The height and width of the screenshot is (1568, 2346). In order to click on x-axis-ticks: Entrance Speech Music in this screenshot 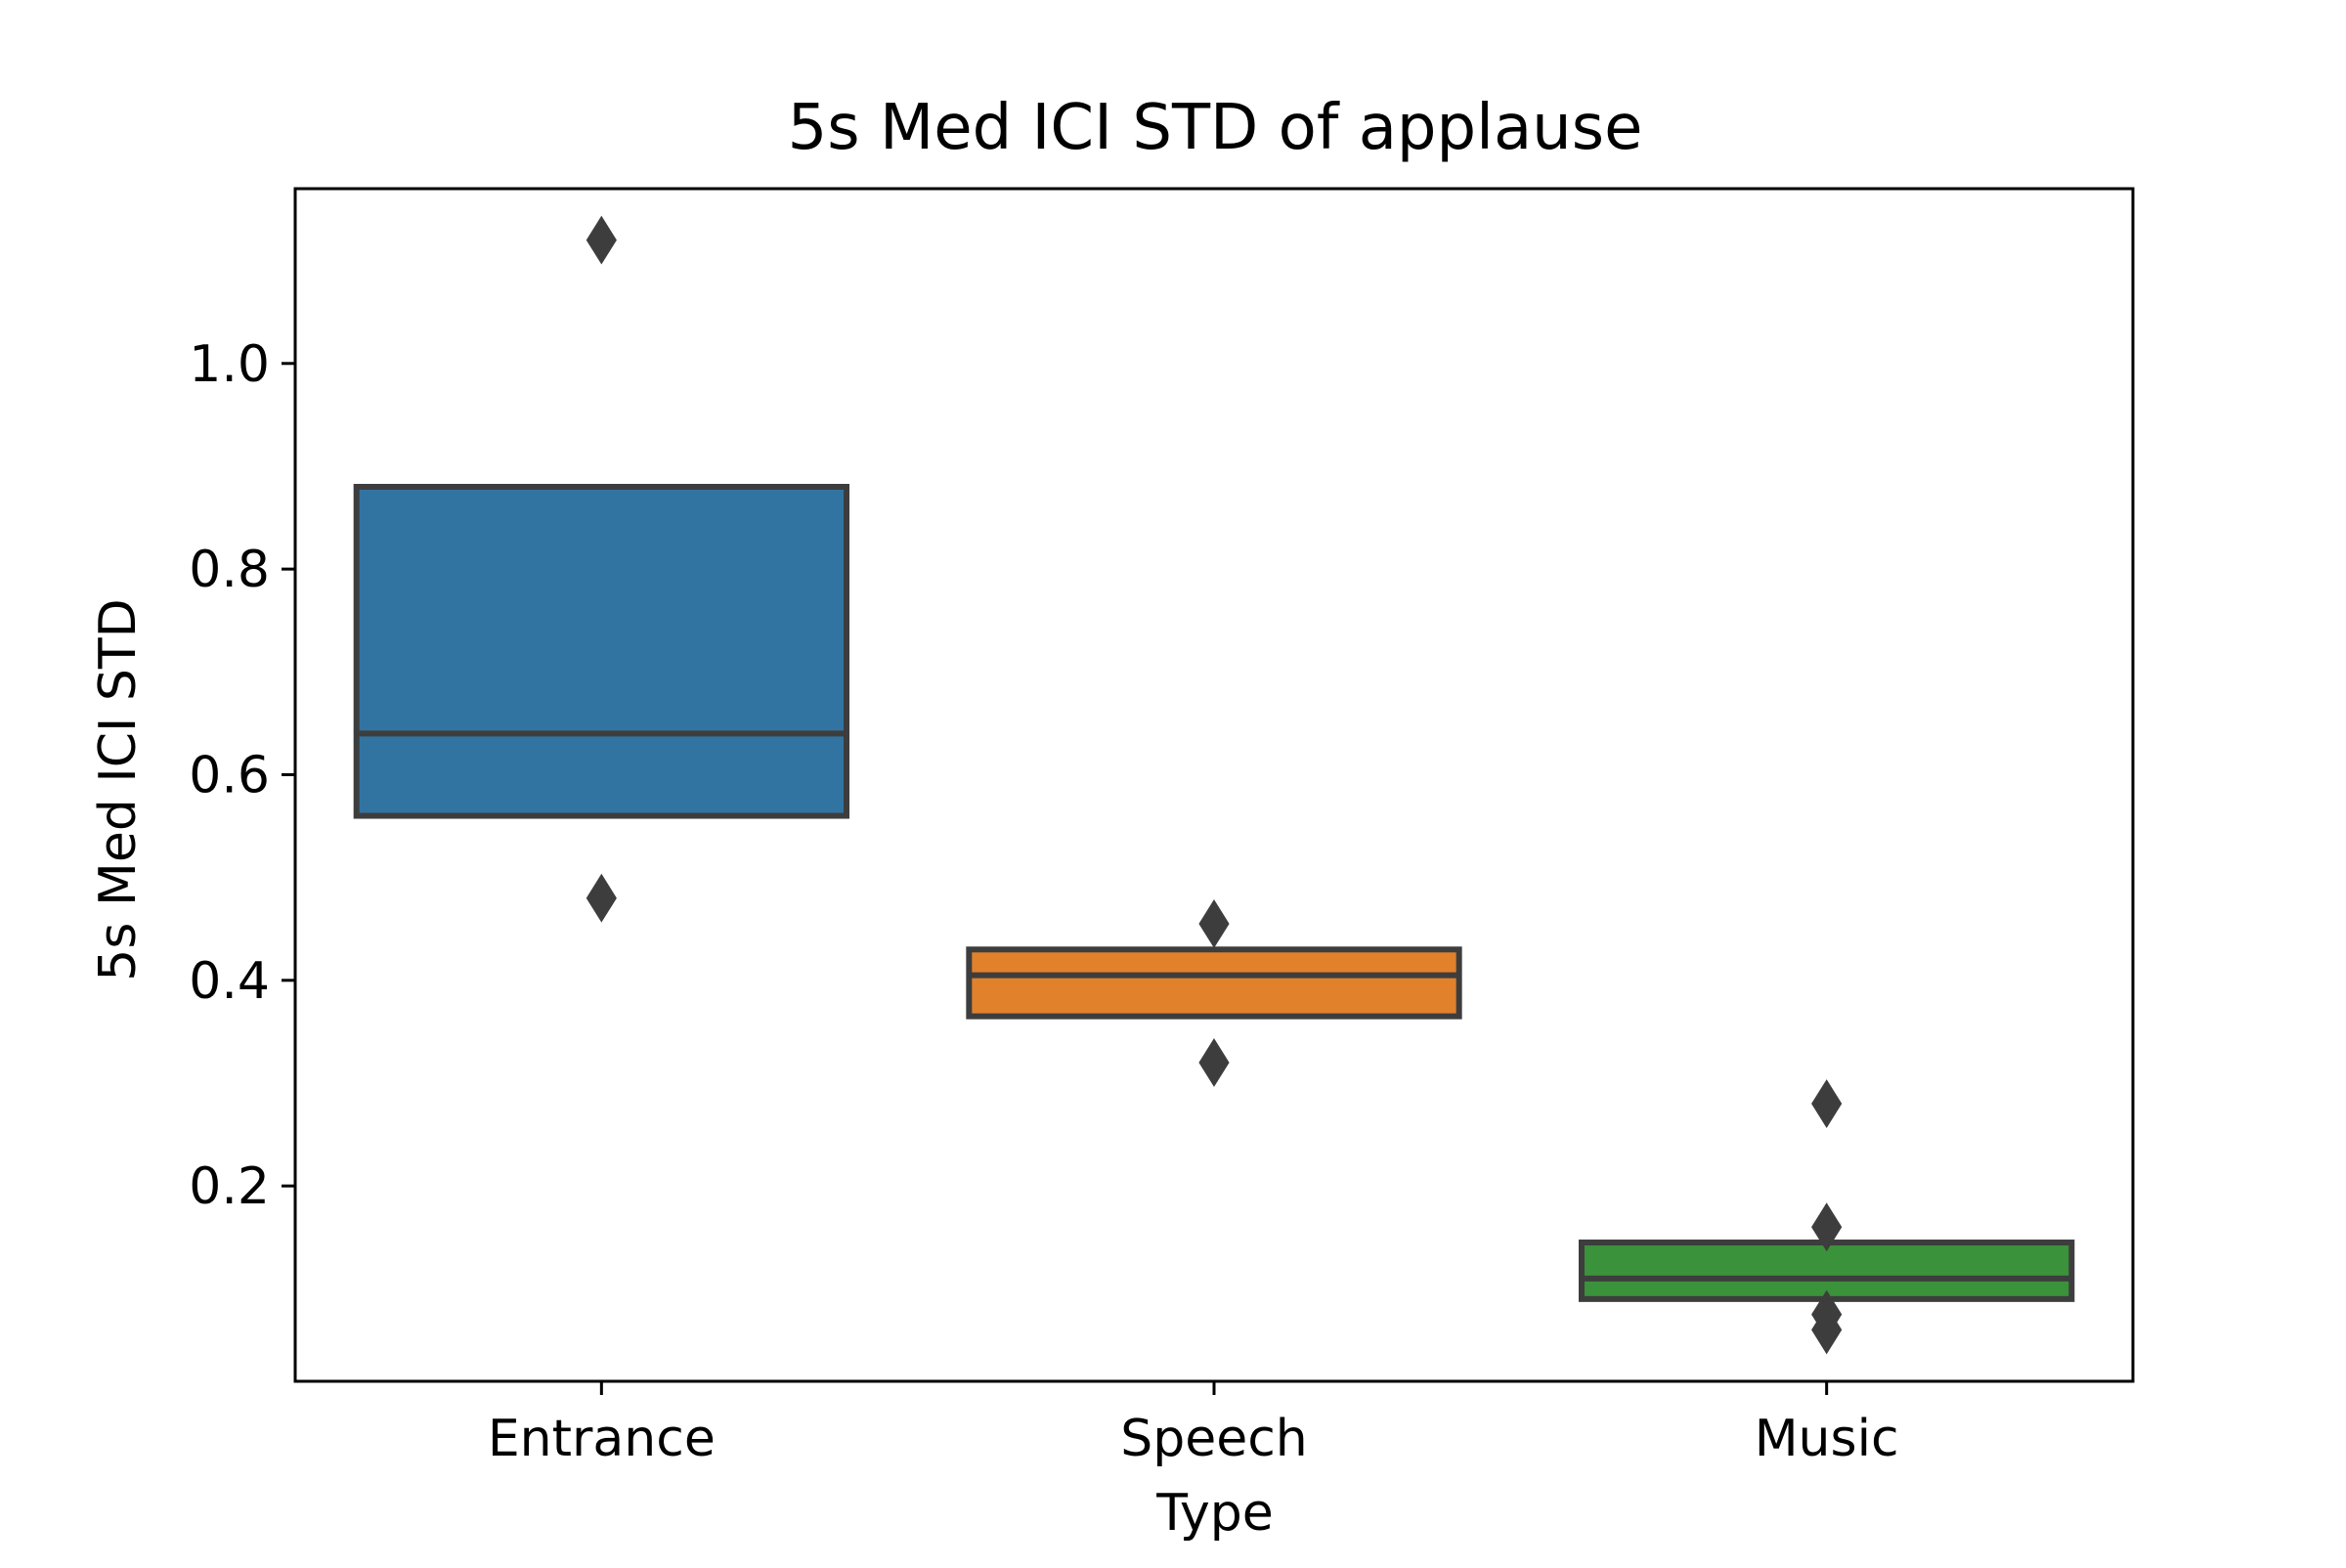, I will do `click(1193, 1425)`.